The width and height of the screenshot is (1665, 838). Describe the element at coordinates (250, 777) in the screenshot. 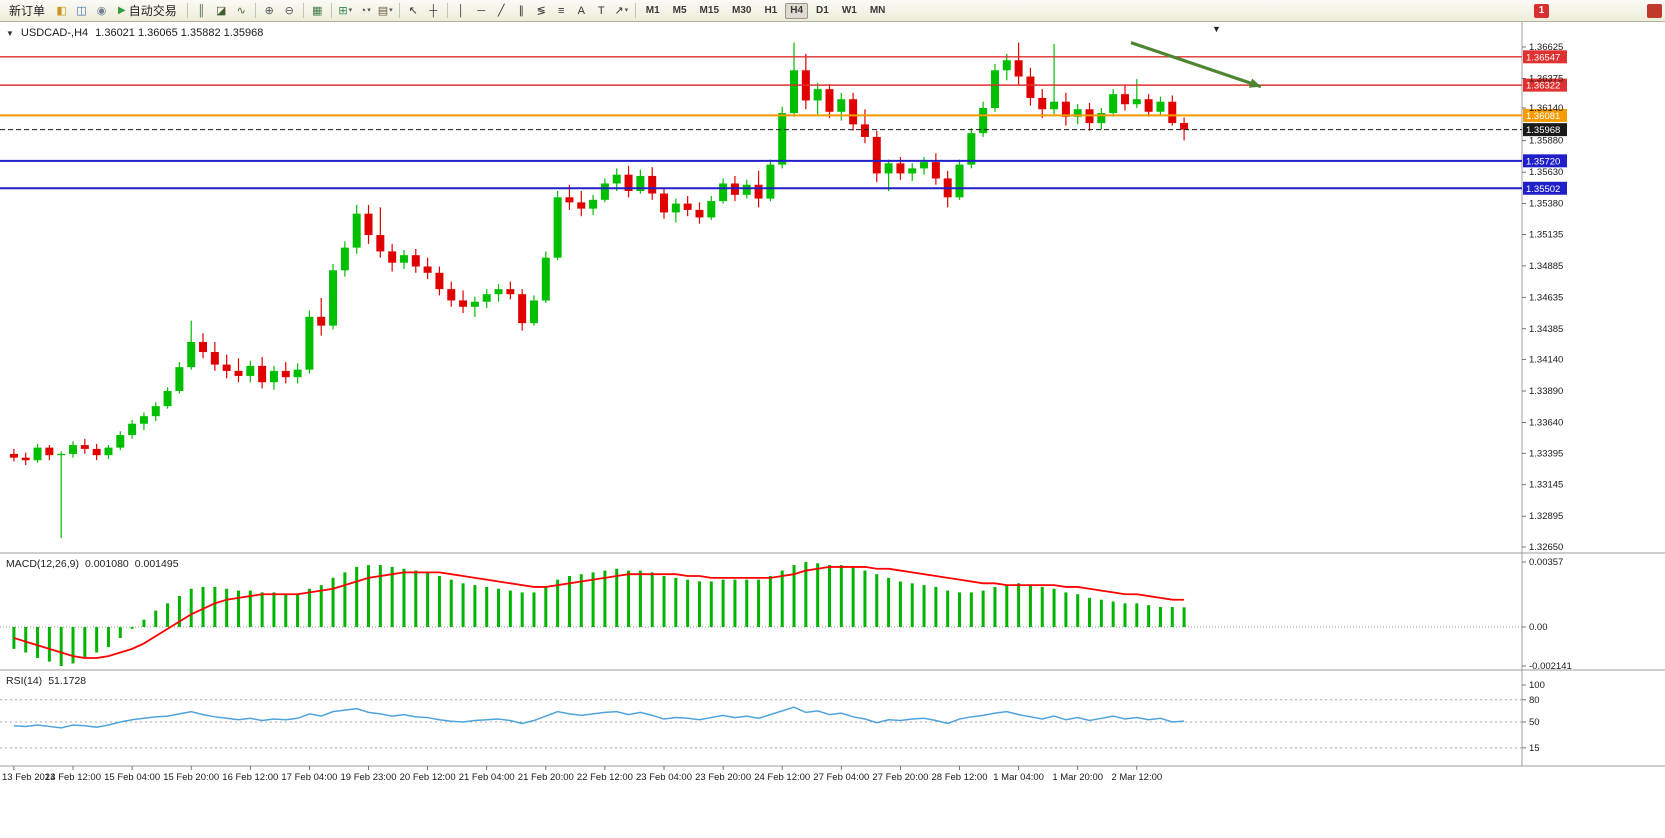

I see `svg-text: 16 Feb 12:00` at that location.